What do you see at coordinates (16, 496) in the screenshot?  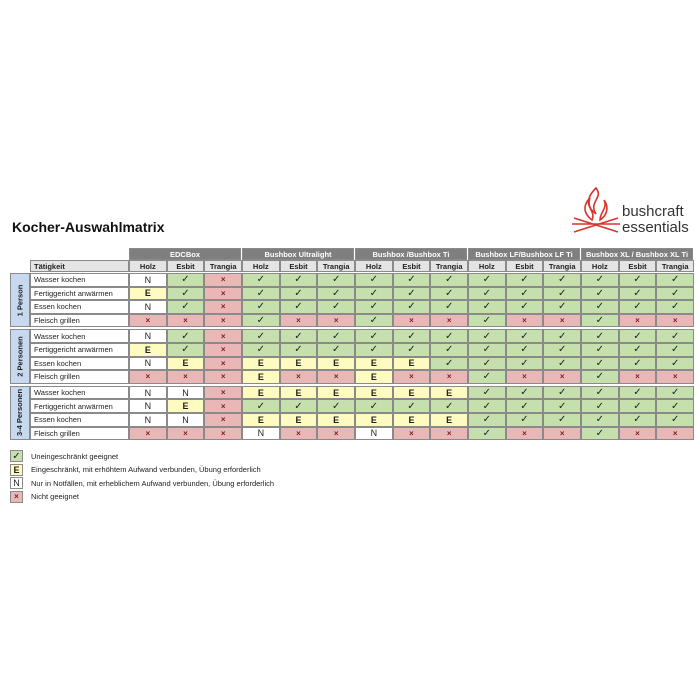 I see `legend-symbol: ×` at bounding box center [16, 496].